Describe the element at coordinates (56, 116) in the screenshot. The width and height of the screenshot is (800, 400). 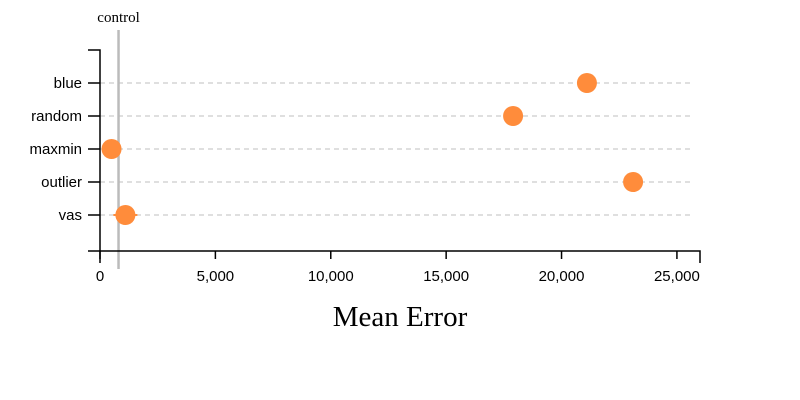
I see `y-tick-label-random: random` at that location.